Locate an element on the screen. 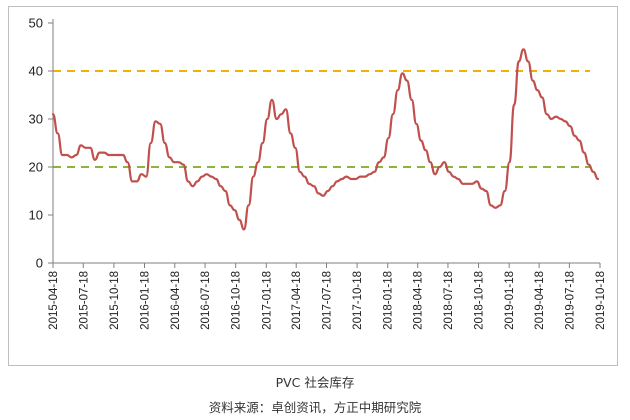 The width and height of the screenshot is (630, 420). x-tick-label-16: 2019-04-18 is located at coordinates (540, 300).